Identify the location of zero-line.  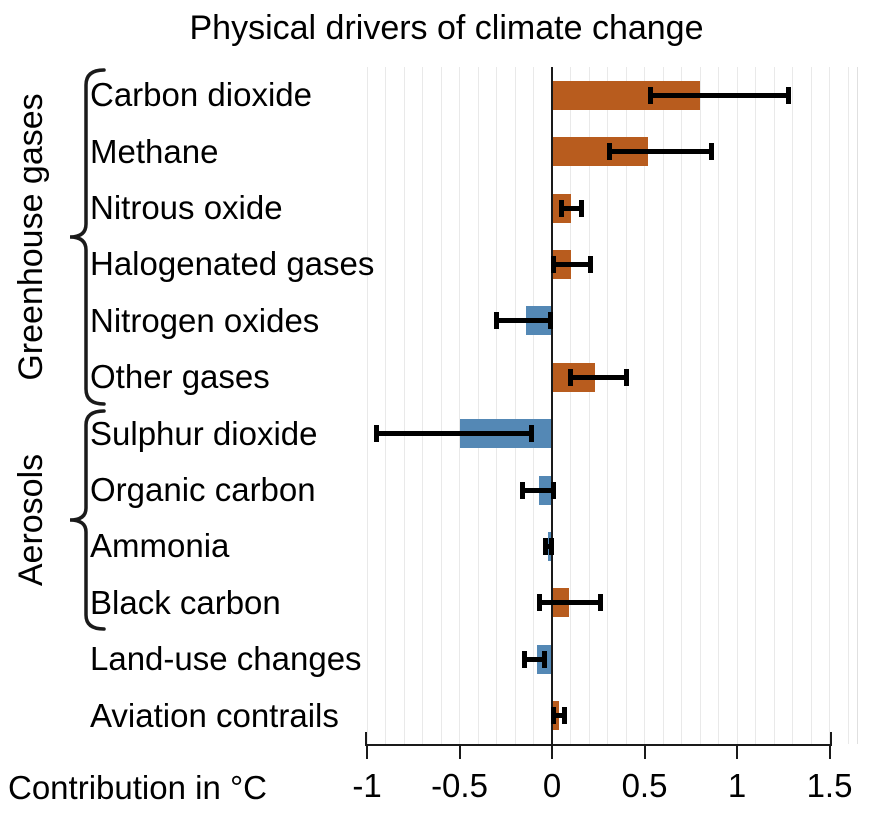
(552, 405).